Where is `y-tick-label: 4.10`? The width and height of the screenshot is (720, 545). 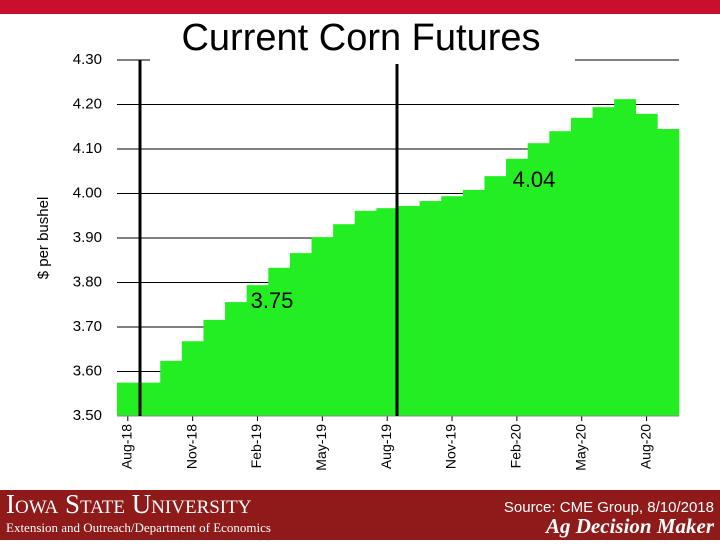 y-tick-label: 4.10 is located at coordinates (87, 148).